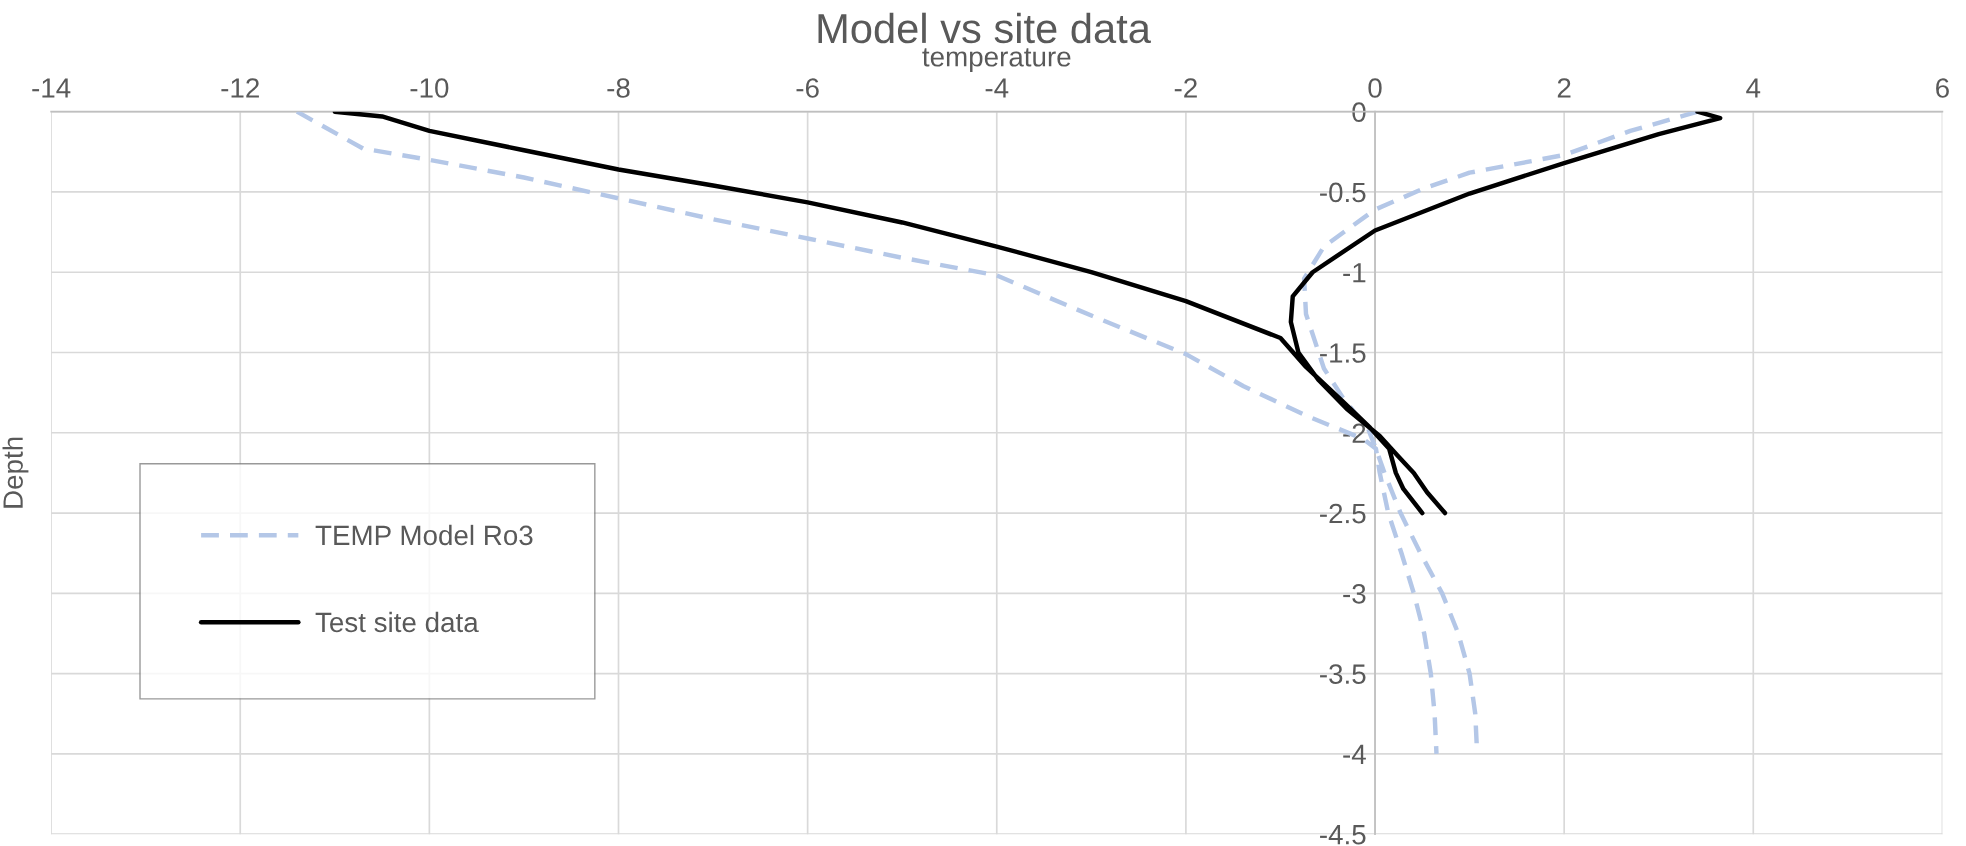 The image size is (1966, 846). What do you see at coordinates (618, 88) in the screenshot?
I see `x-tick-label: -8` at bounding box center [618, 88].